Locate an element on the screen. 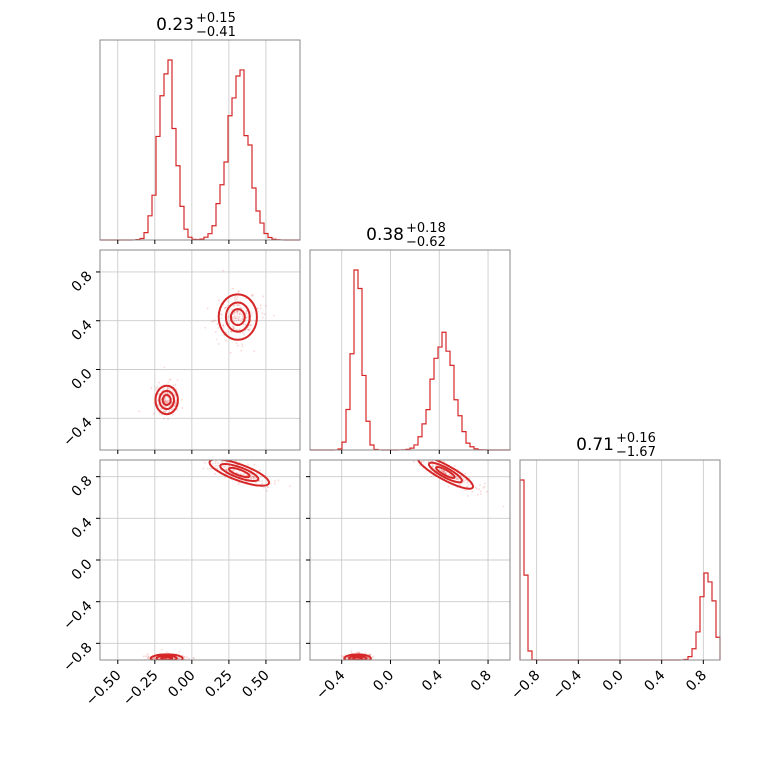 The height and width of the screenshot is (760, 760). panel-title-1: 0.23 +0.15−0.41 is located at coordinates (196, 25).